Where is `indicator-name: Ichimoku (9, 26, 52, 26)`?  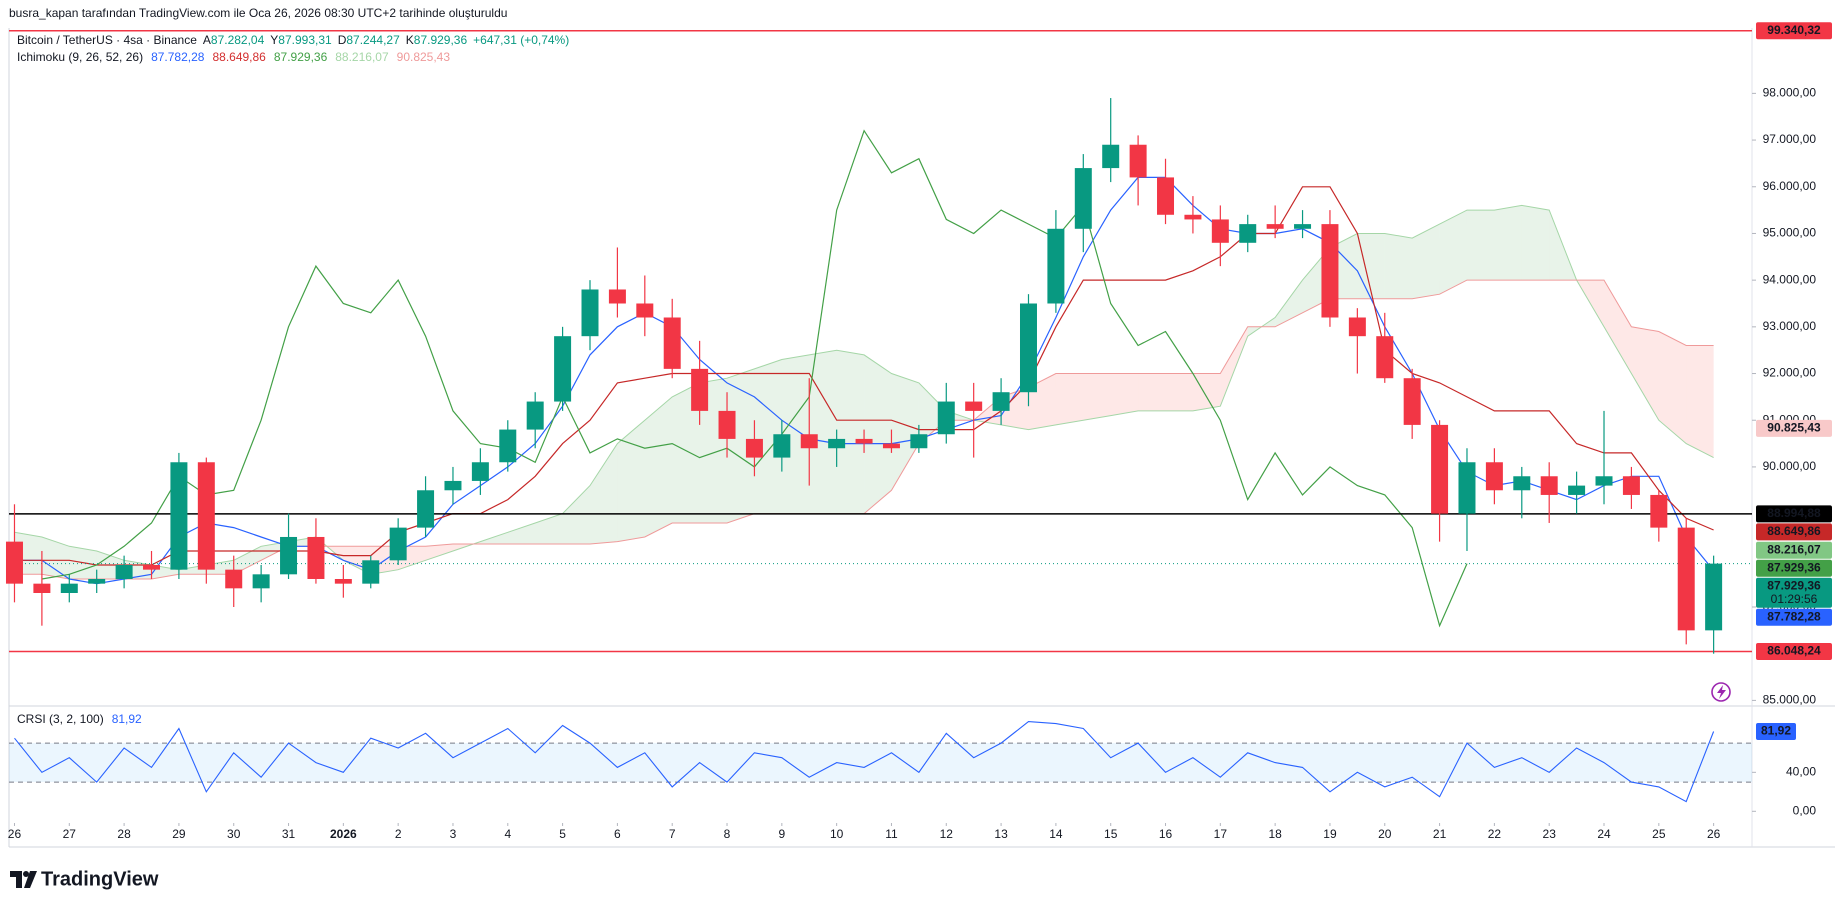 indicator-name: Ichimoku (9, 26, 52, 26) is located at coordinates (80, 57).